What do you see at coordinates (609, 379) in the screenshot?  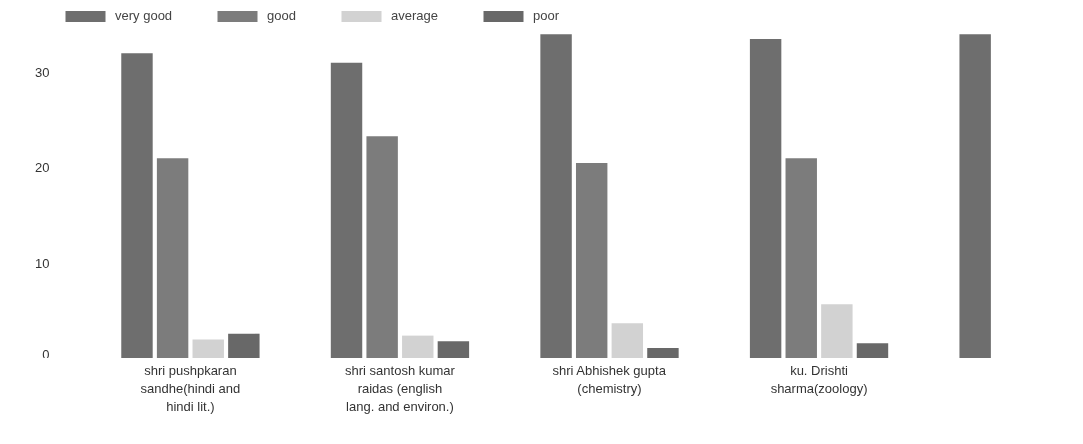 I see `x-tick-label: shri Abhishek gupta (chemistry)` at bounding box center [609, 379].